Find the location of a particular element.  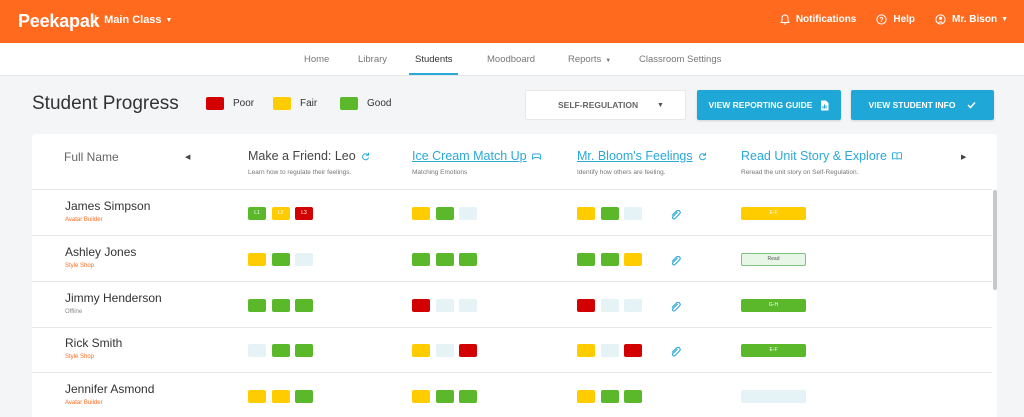

class-selector: | Main Class ▼ is located at coordinates (133, 20).